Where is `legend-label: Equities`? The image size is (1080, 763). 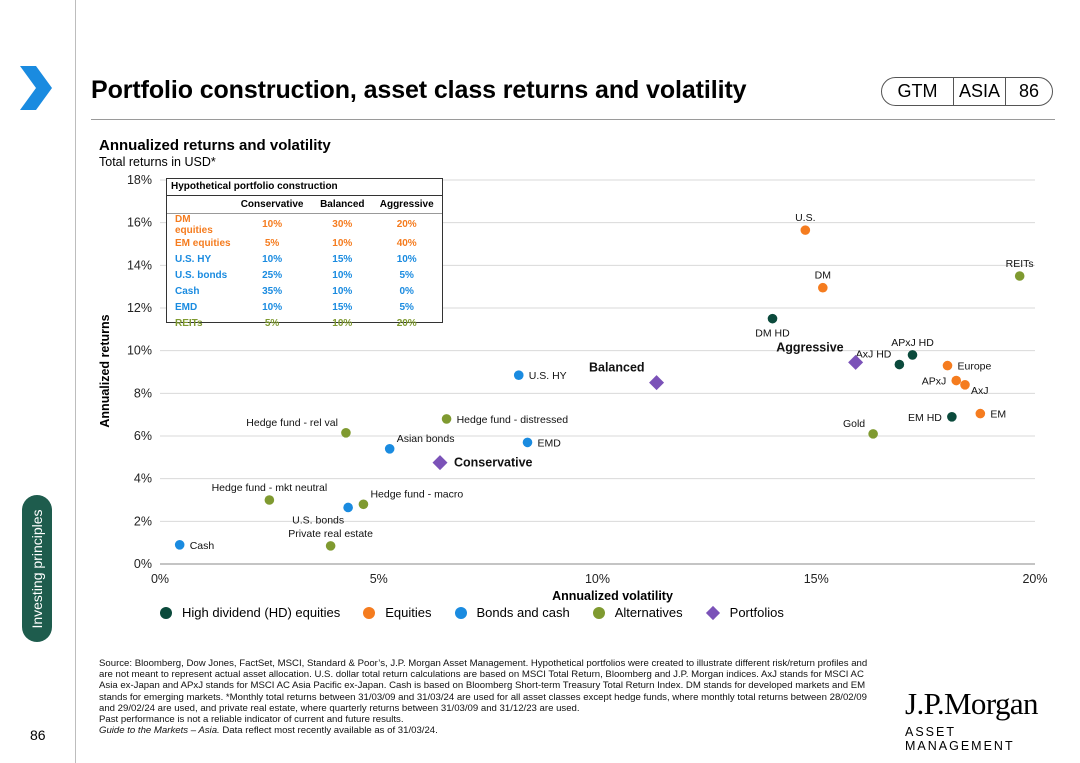 legend-label: Equities is located at coordinates (408, 612).